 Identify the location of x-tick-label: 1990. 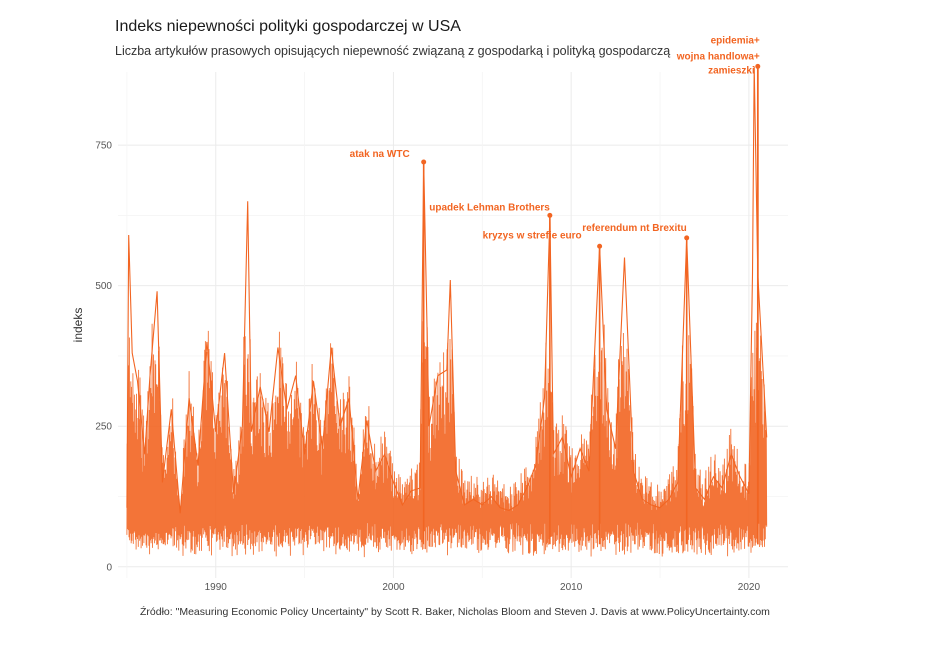
(216, 587).